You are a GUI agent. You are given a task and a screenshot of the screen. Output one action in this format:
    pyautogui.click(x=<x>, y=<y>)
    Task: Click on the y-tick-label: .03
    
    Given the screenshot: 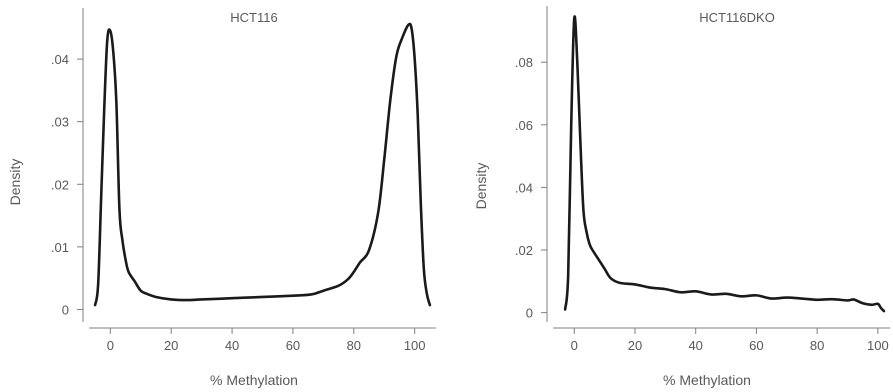 What is the action you would take?
    pyautogui.click(x=60, y=122)
    